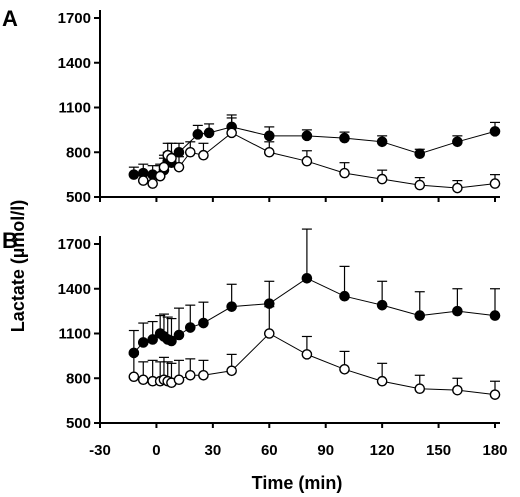 The image size is (520, 497). What do you see at coordinates (314, 315) in the screenshot?
I see `panel-b-filled-series-line` at bounding box center [314, 315].